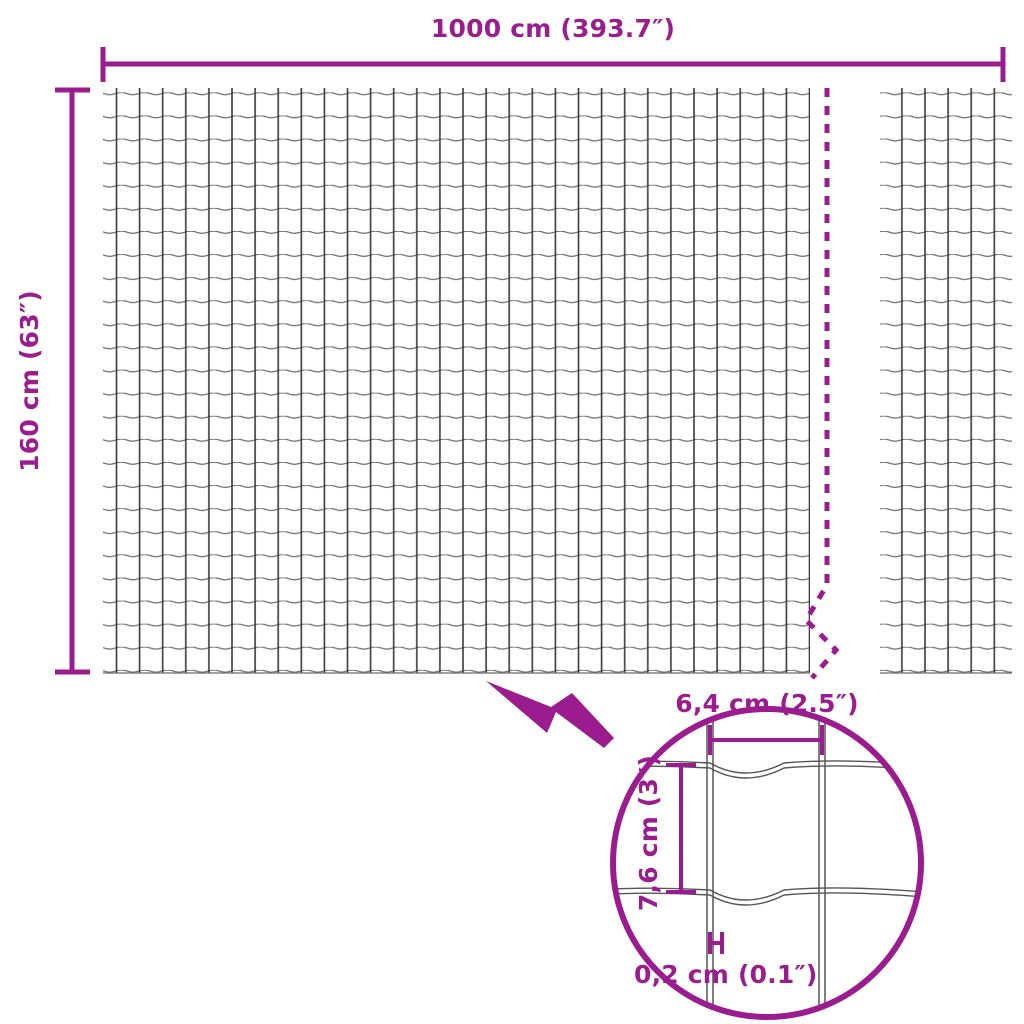 The width and height of the screenshot is (1024, 1024). What do you see at coordinates (648, 833) in the screenshot?
I see `mesh-height-label: 7,6 cm (3″)` at bounding box center [648, 833].